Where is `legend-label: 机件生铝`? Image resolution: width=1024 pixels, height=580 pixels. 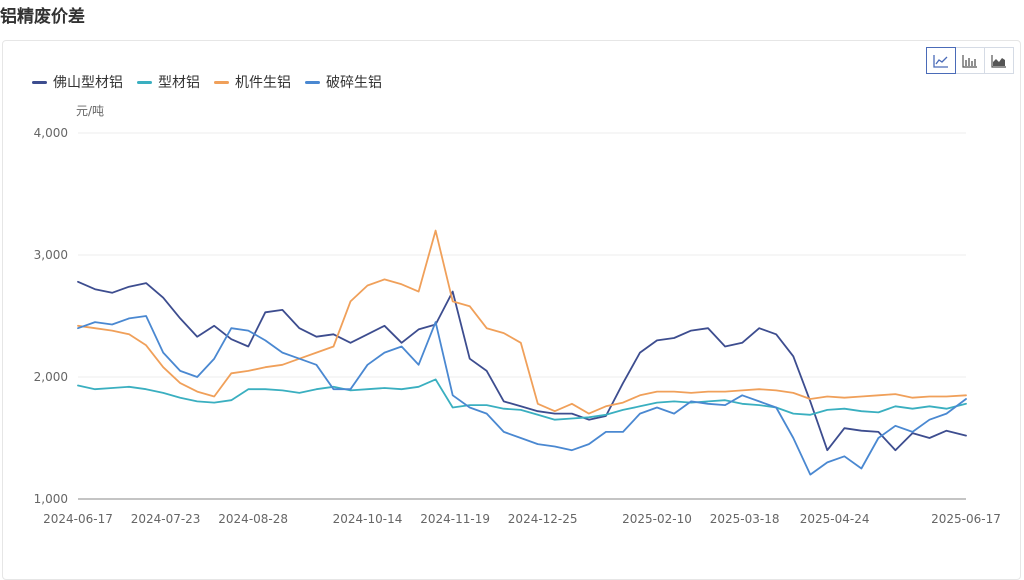
legend-label: 机件生铝 is located at coordinates (263, 83).